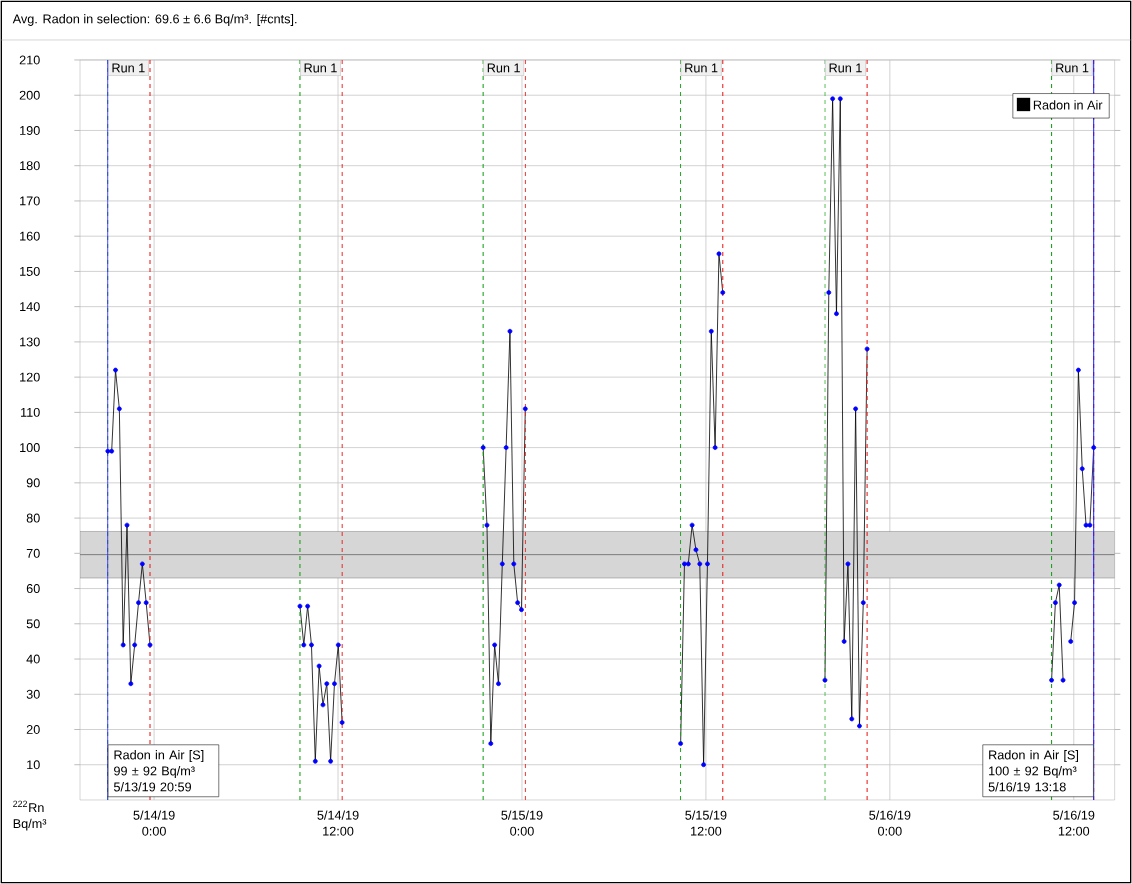  I want to click on y-tick-label: 10, so click(33, 765).